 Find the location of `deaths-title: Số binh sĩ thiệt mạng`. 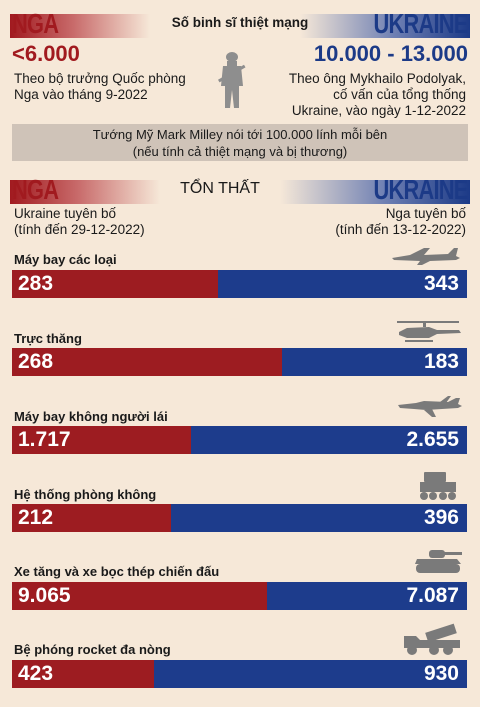

deaths-title: Số binh sĩ thiệt mạng is located at coordinates (240, 22).